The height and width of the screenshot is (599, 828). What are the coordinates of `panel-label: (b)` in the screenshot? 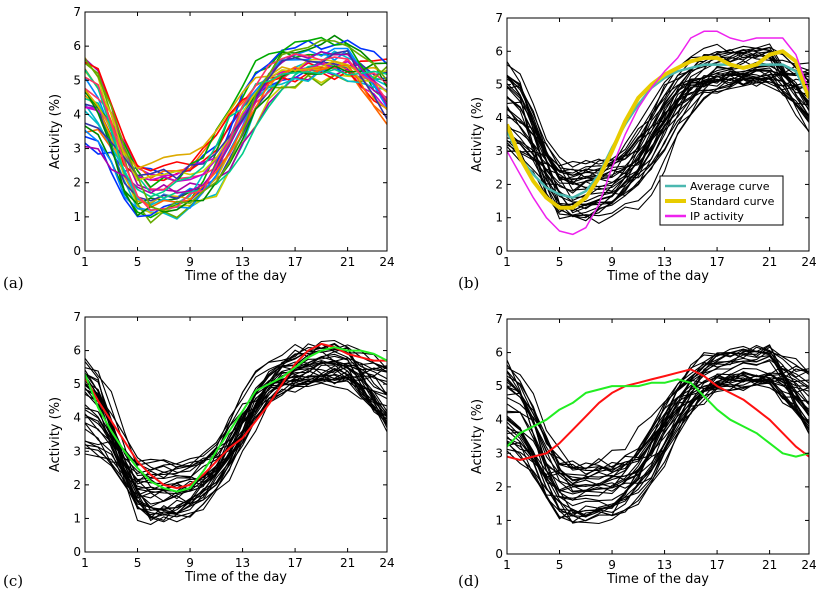 It's located at (468, 283).